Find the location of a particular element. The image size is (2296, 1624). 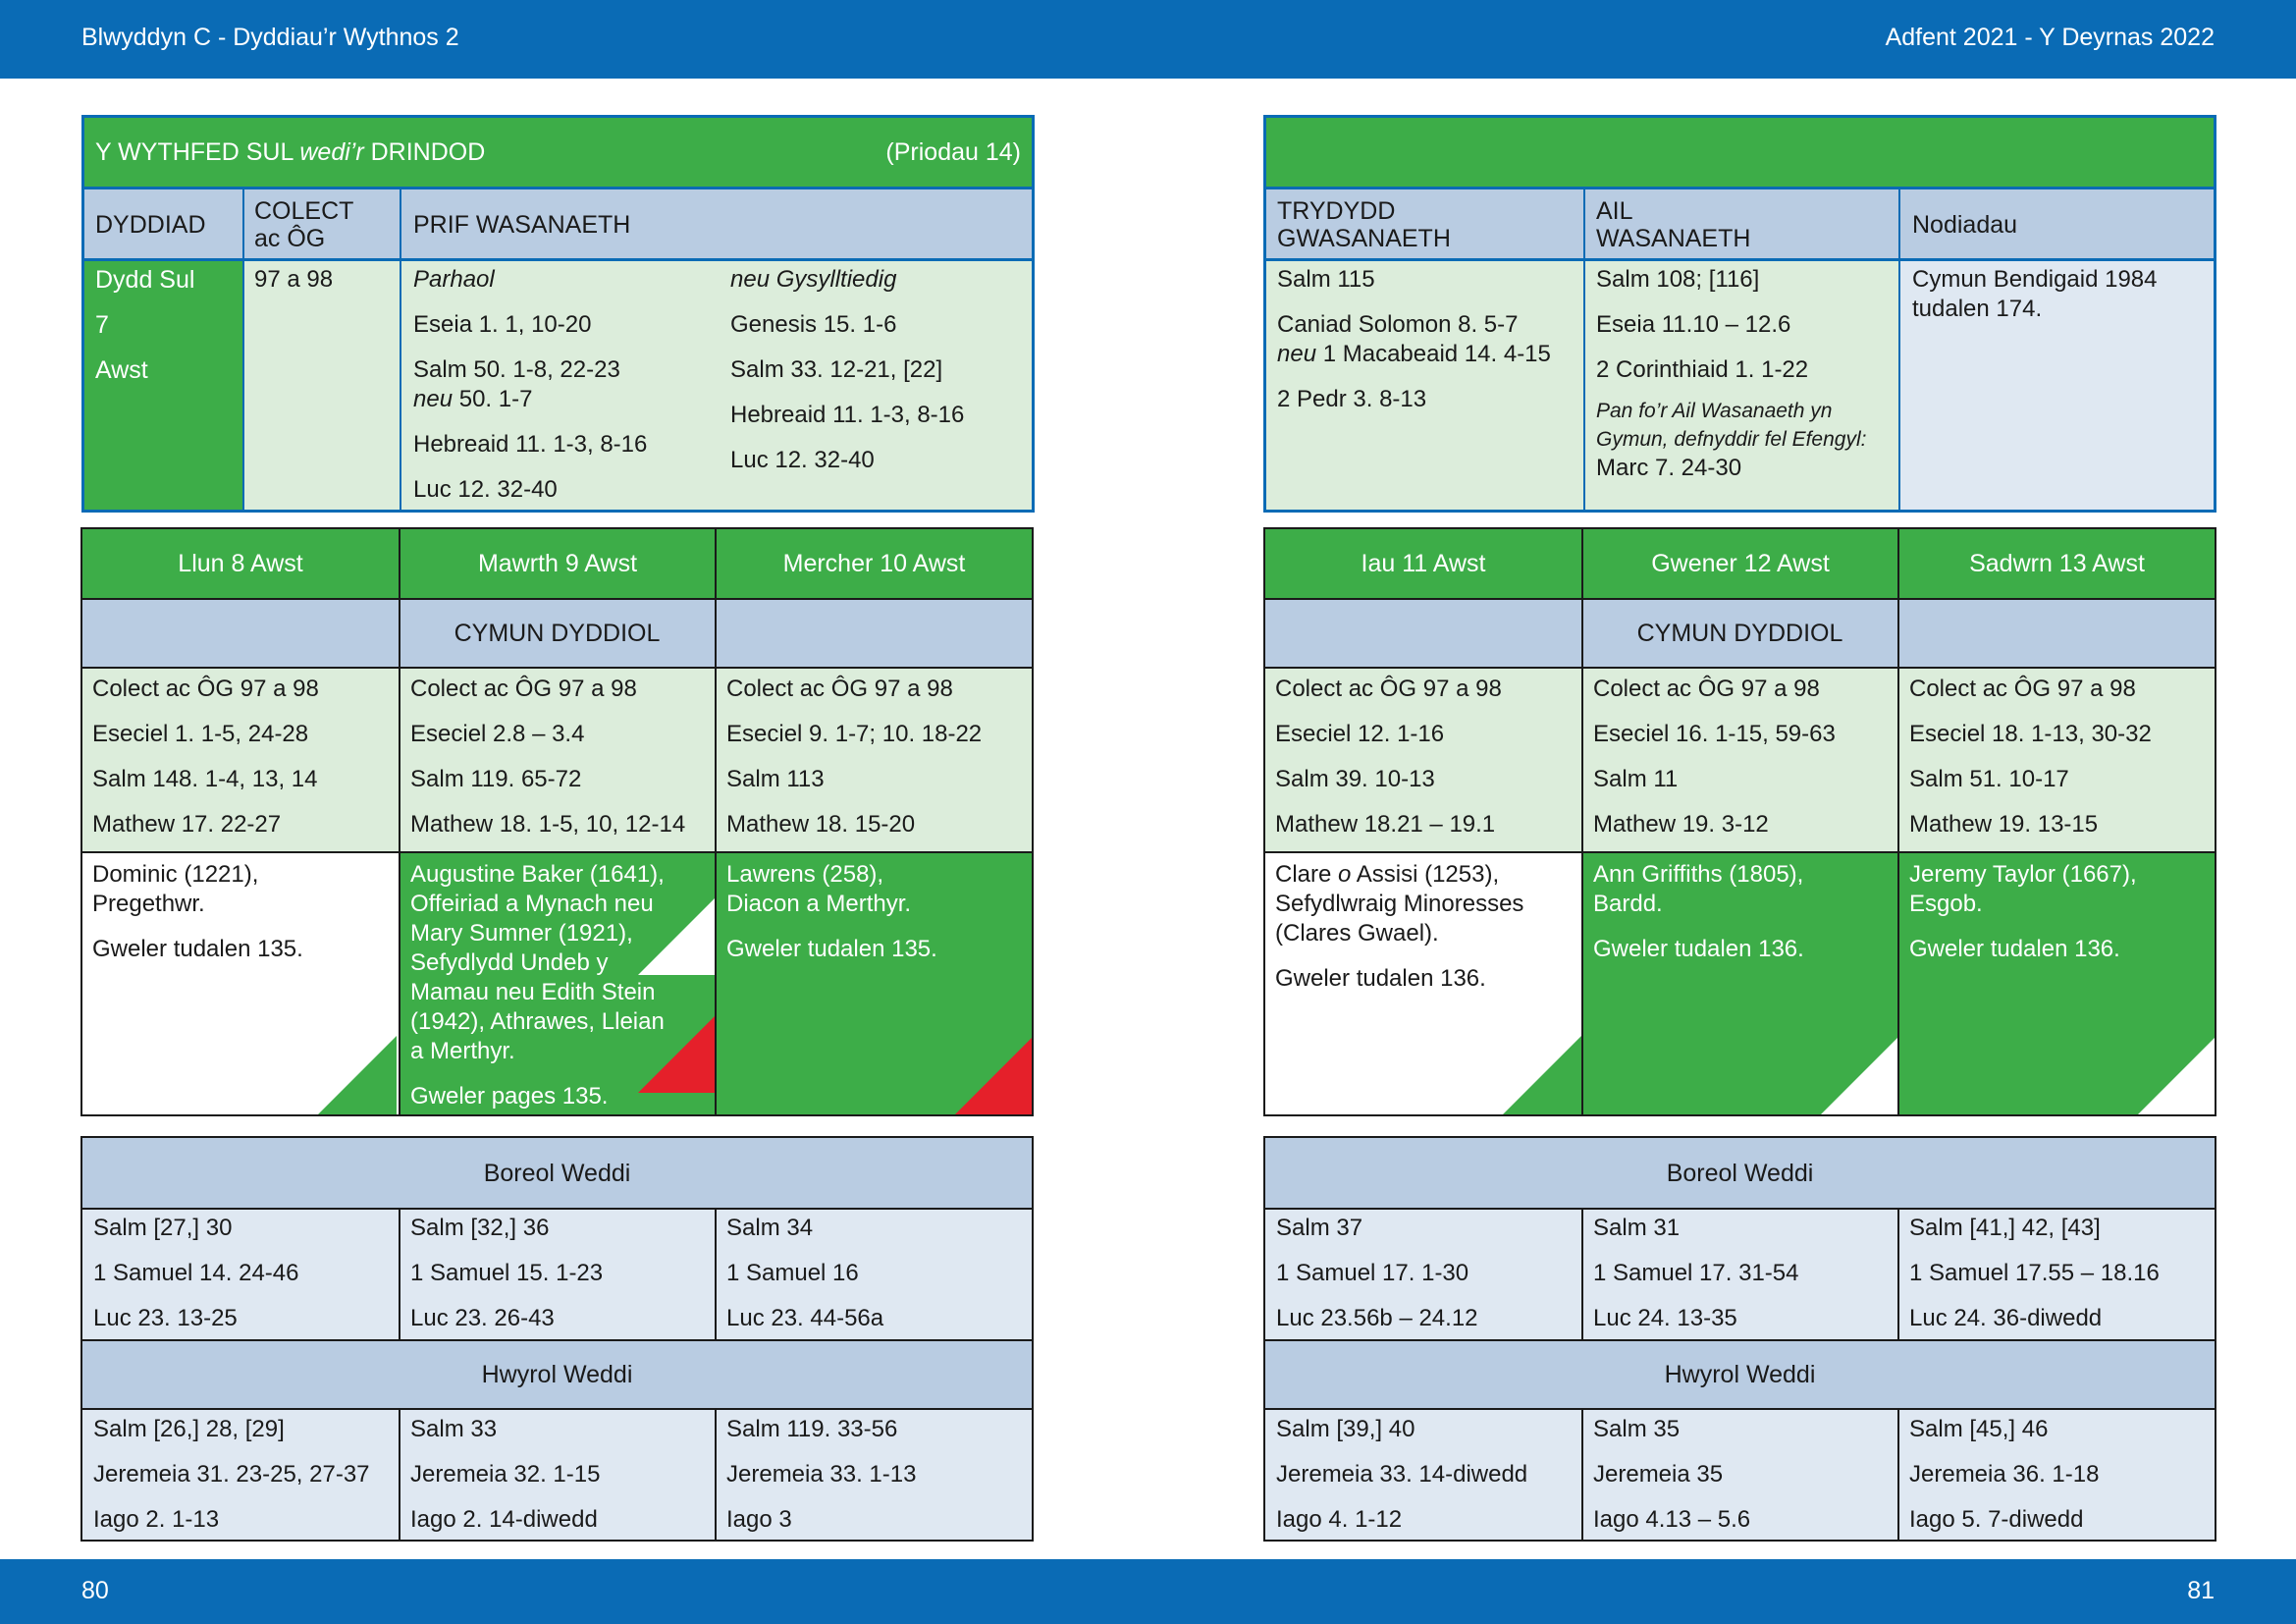

header-left: Blwyddyn C - Dyddiau’r Wythnos 2 is located at coordinates (270, 37).